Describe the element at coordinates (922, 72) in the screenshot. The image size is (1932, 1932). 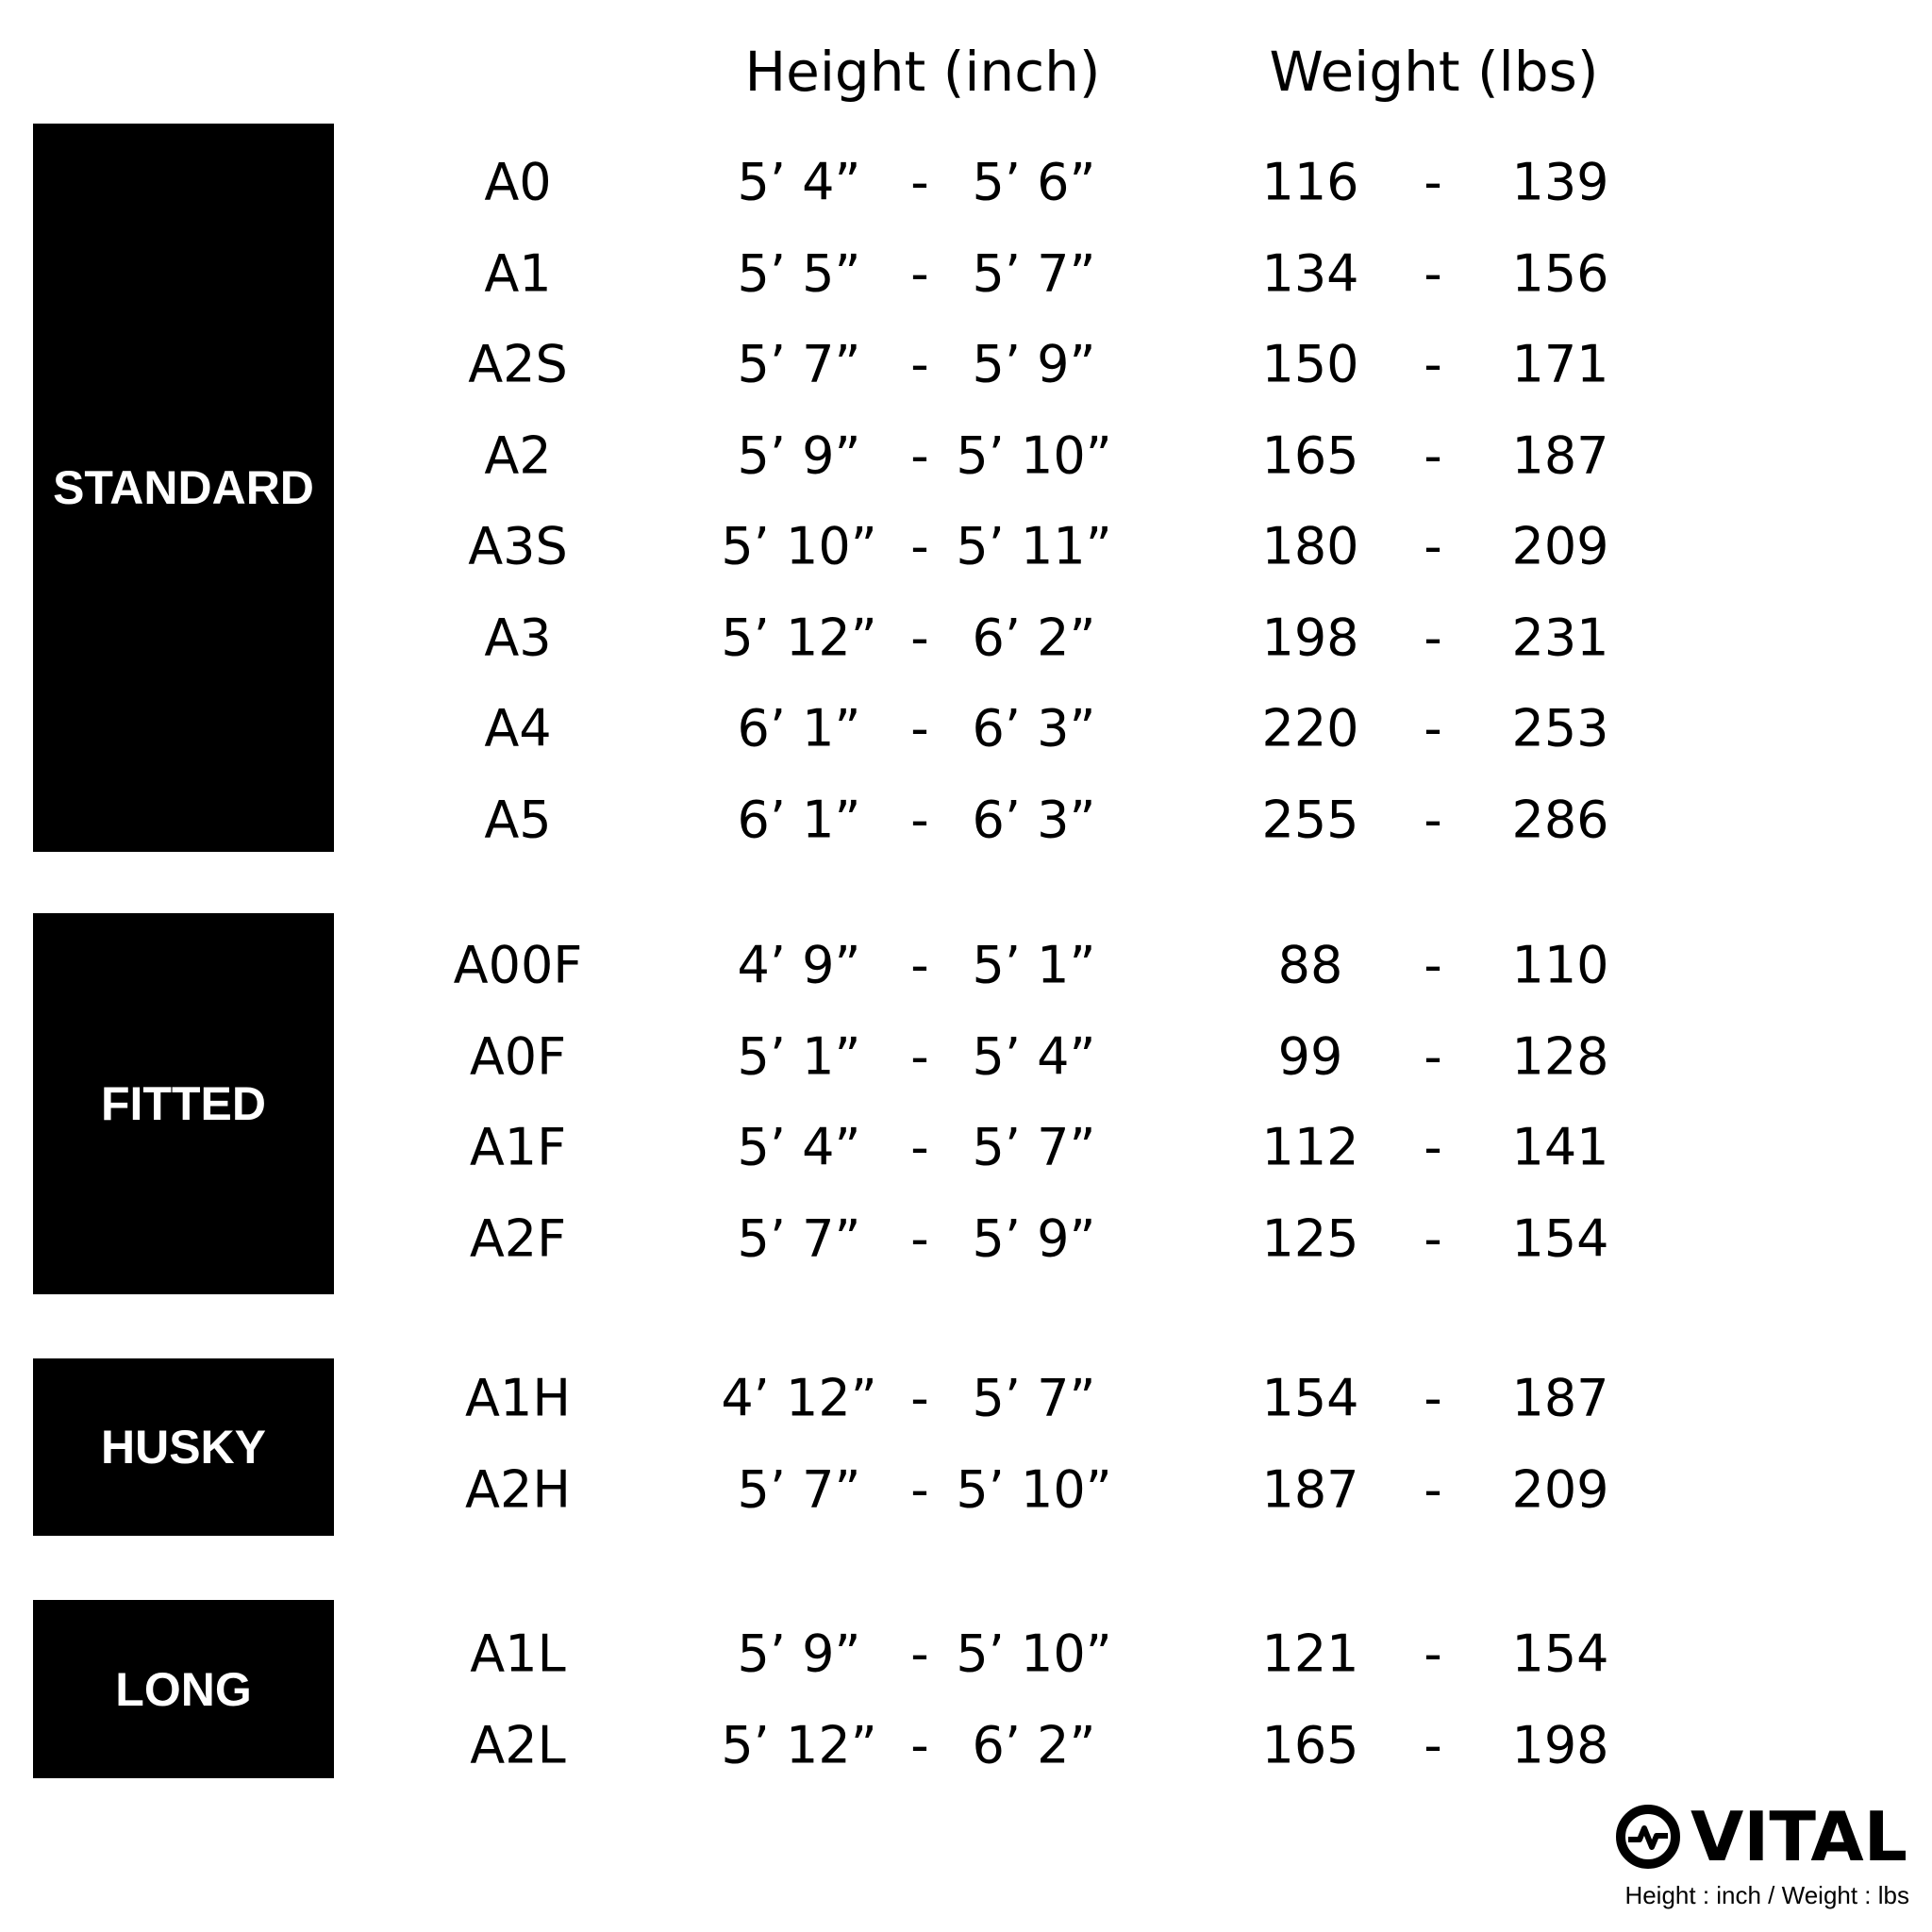
I see `height-header: Height (inch)` at that location.